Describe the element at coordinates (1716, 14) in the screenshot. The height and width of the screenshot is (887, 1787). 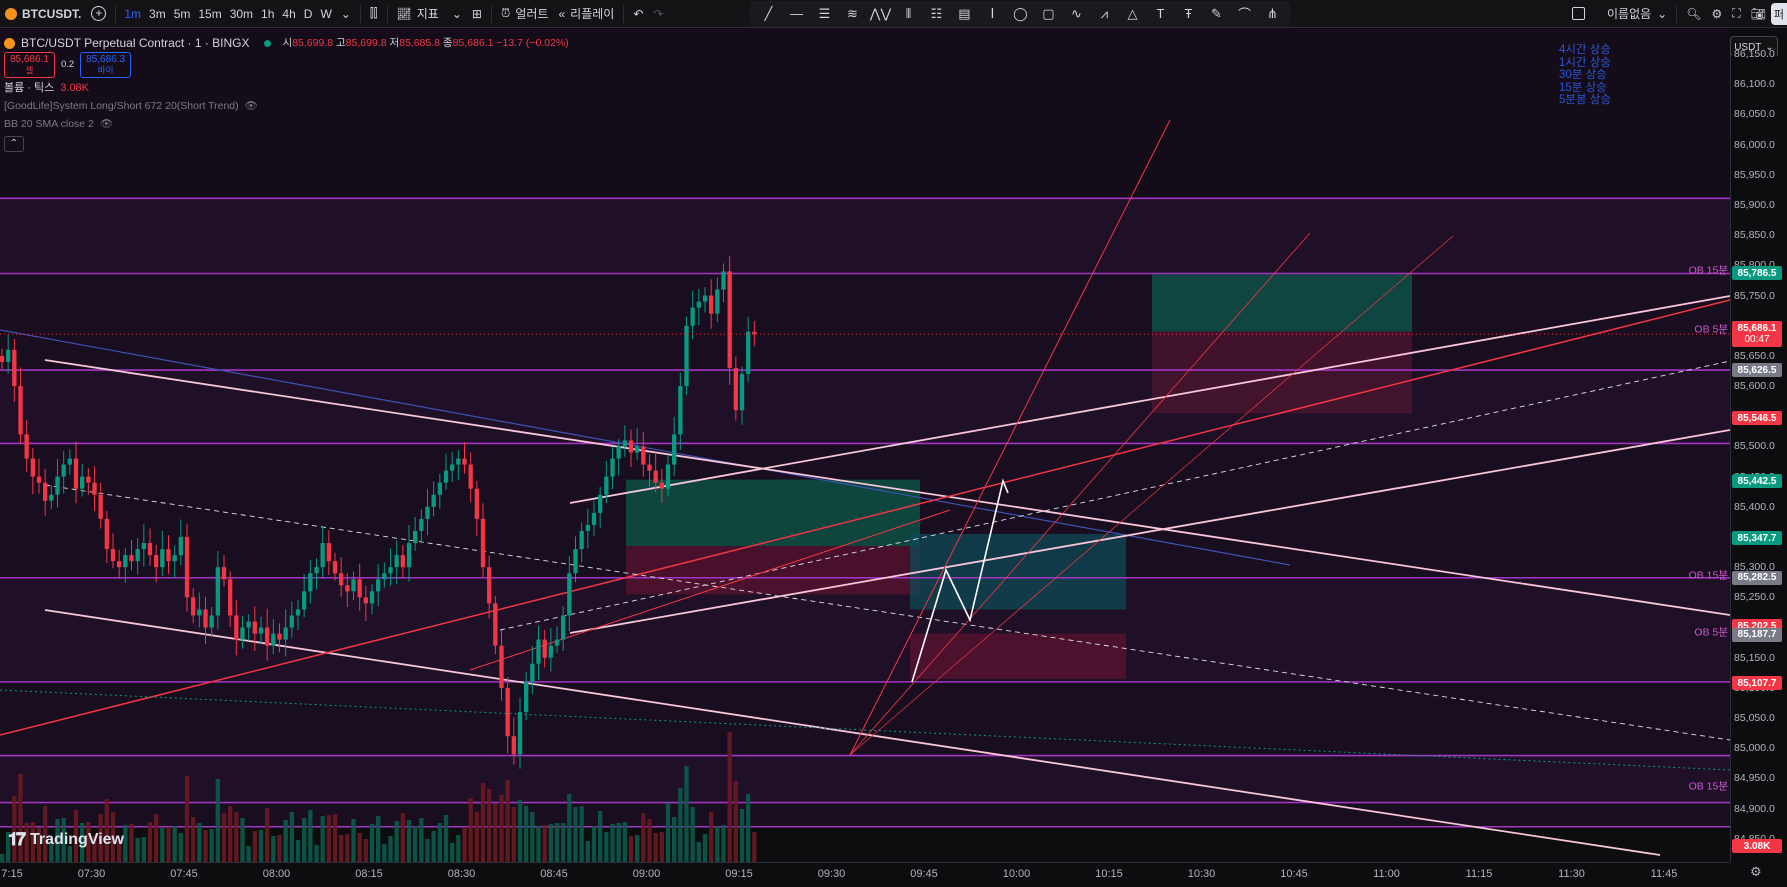
I see `settings-button: ⚙︎` at that location.